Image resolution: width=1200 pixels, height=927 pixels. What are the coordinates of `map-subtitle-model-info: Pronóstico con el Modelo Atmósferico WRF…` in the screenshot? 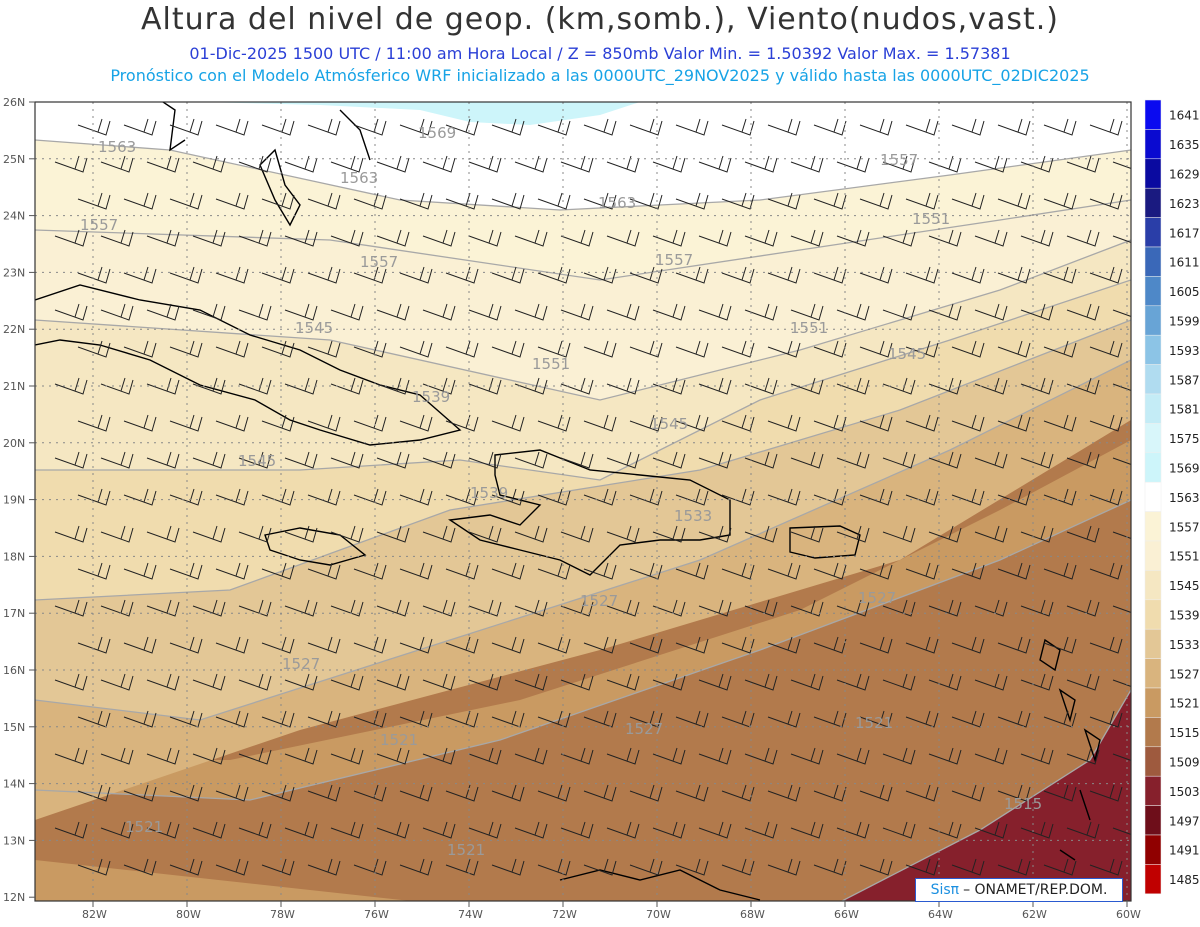 It's located at (600, 75).